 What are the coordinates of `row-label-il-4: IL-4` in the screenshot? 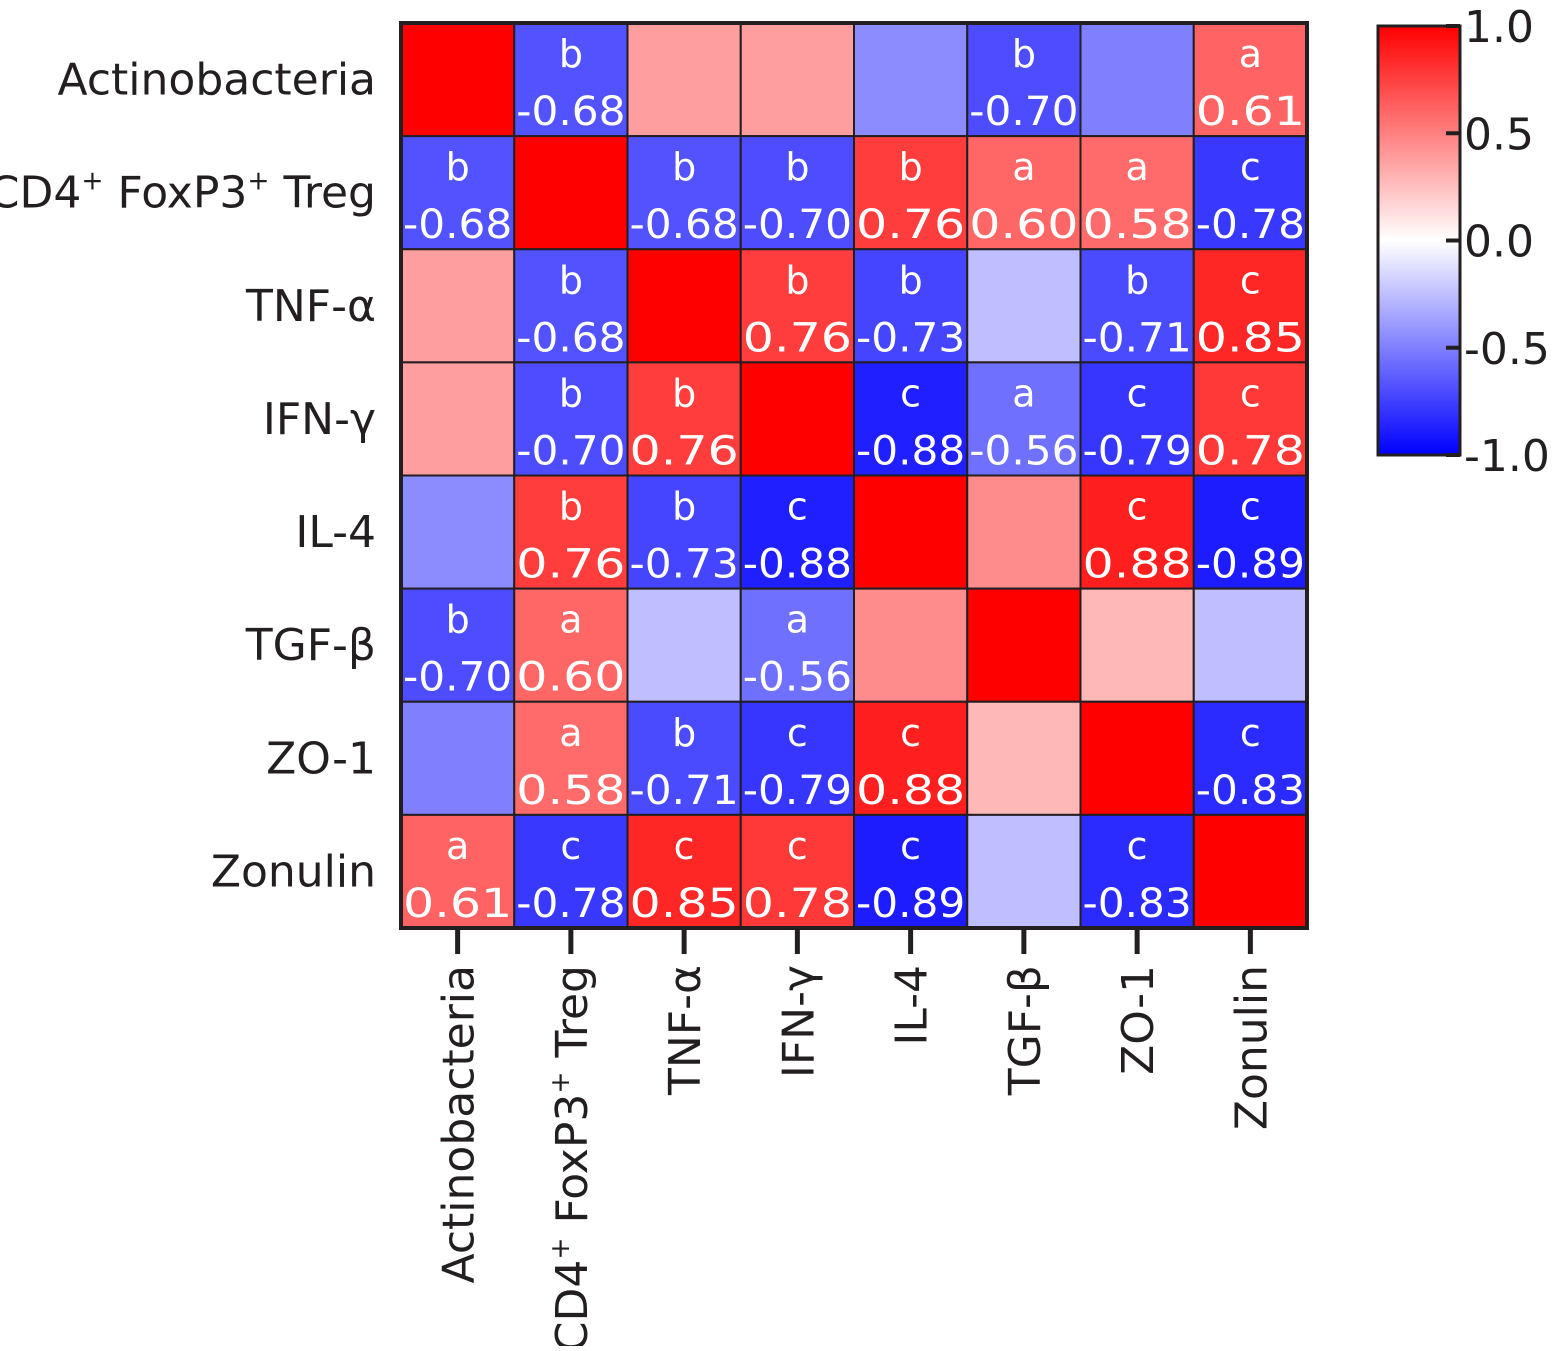 It's located at (335, 532).